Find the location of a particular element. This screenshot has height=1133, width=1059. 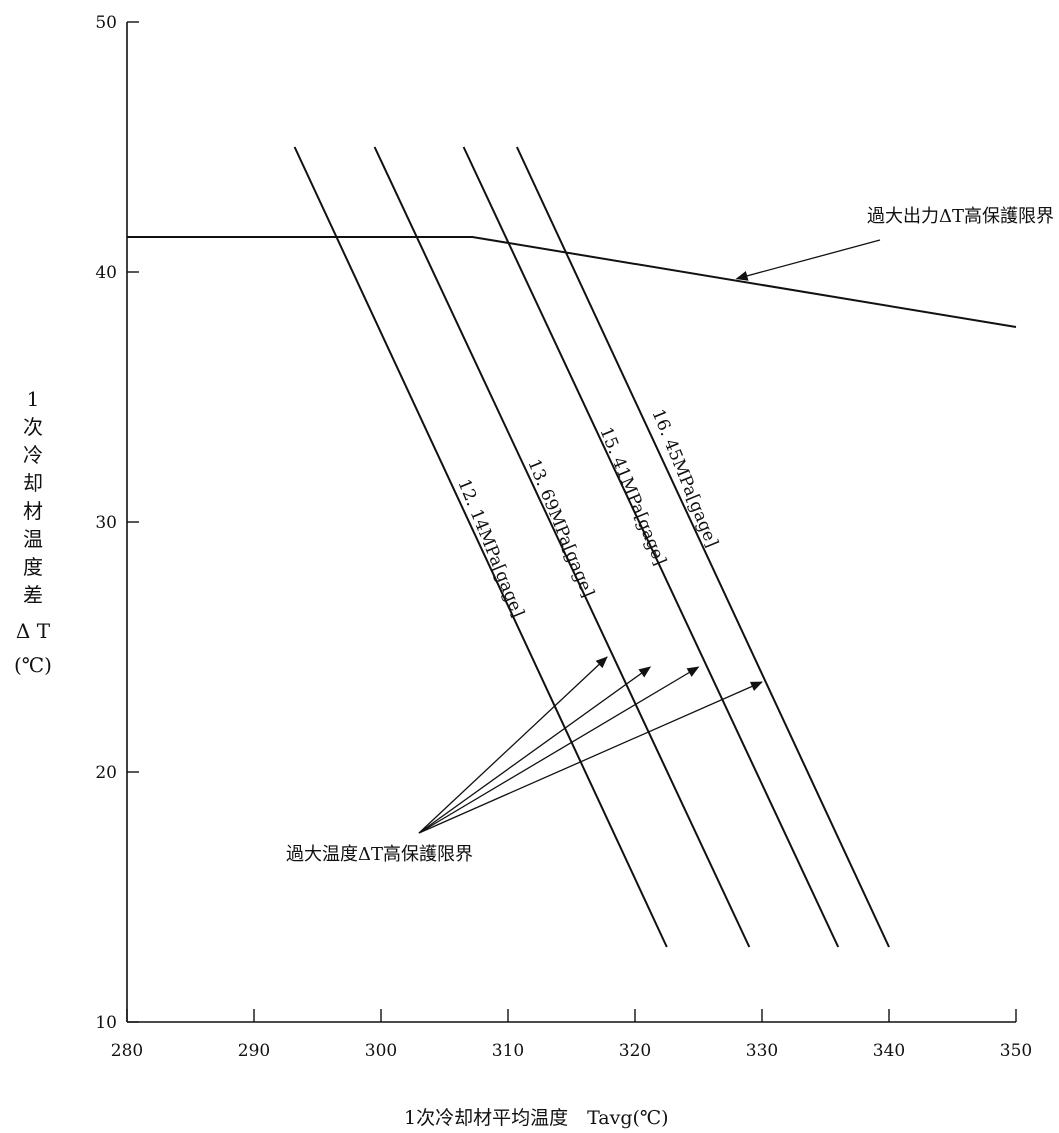

y-tick-label: 50 is located at coordinates (106, 23).